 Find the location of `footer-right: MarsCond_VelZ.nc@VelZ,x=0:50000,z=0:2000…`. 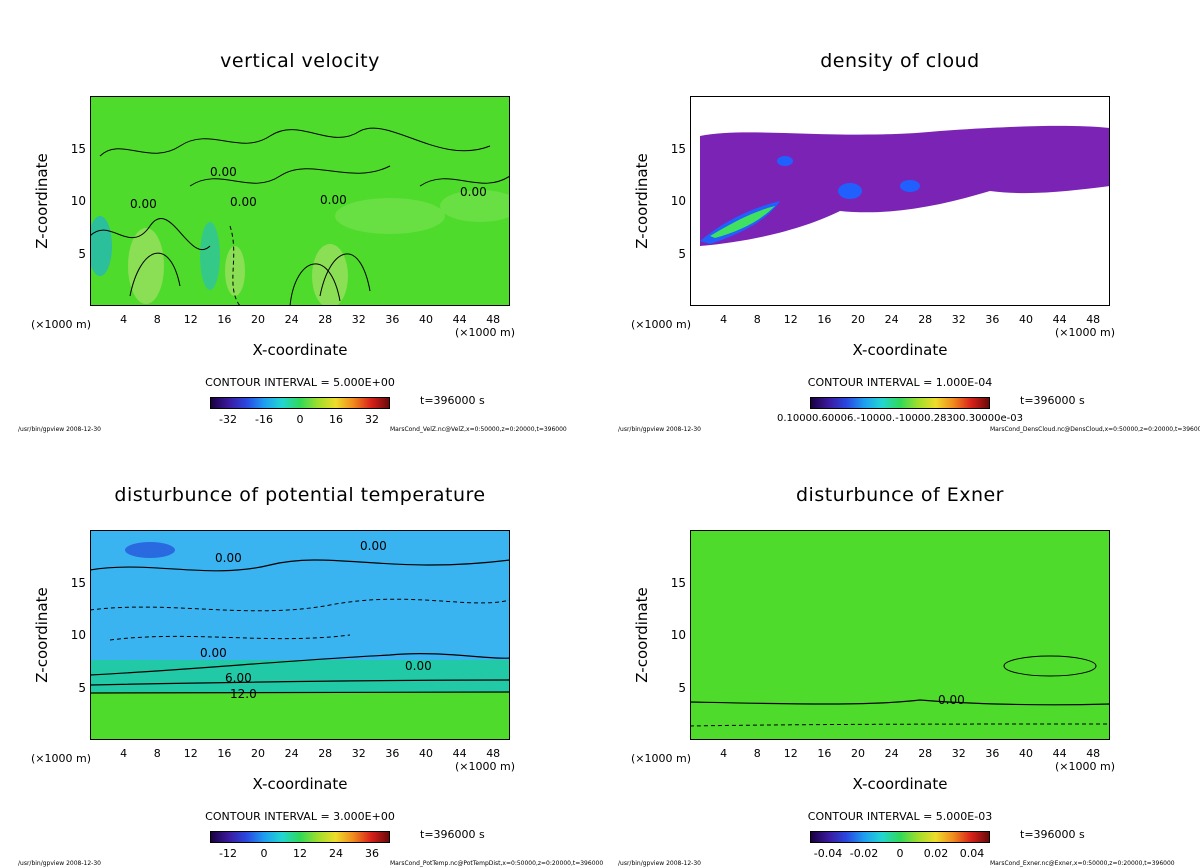

footer-right: MarsCond_VelZ.nc@VelZ,x=0:50000,z=0:2000… is located at coordinates (478, 429).